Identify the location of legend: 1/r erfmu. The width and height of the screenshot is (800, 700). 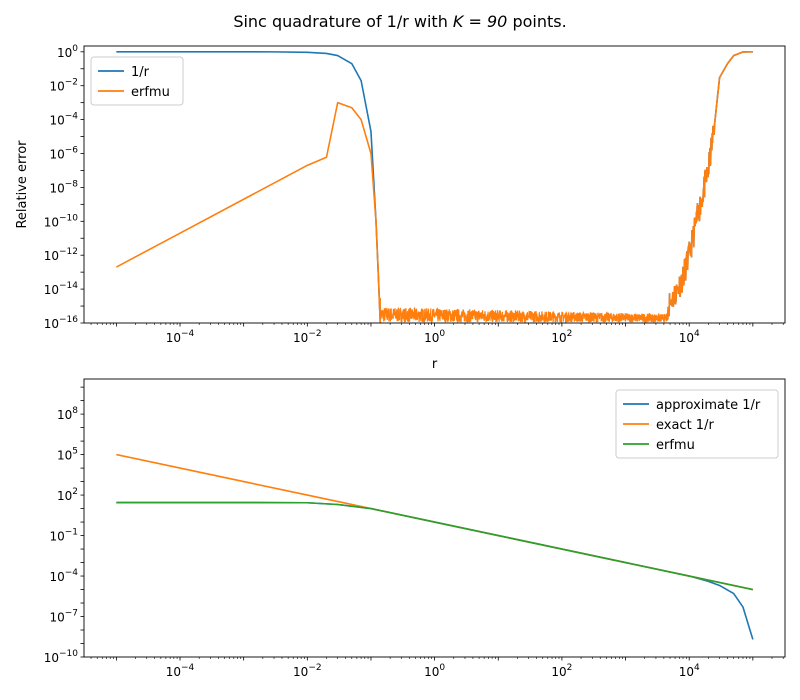
(137, 81).